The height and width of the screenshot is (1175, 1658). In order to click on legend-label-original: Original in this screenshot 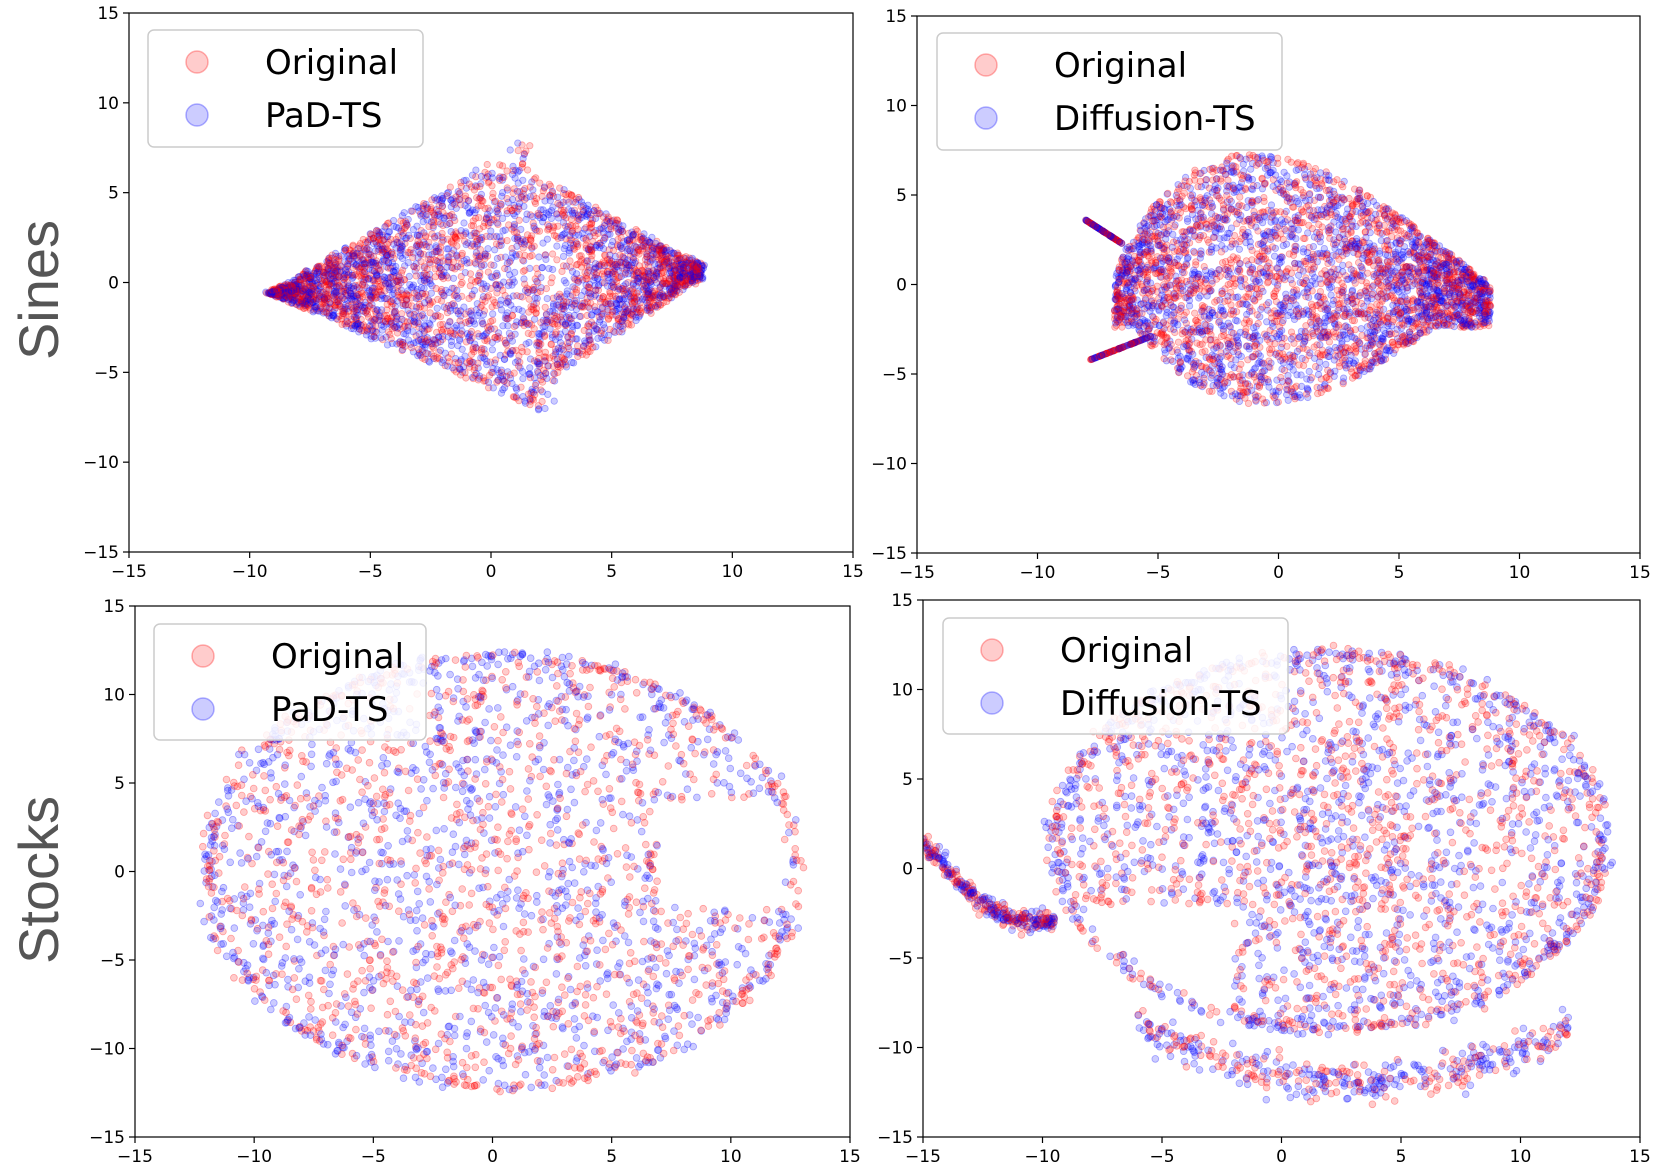, I will do `click(331, 63)`.